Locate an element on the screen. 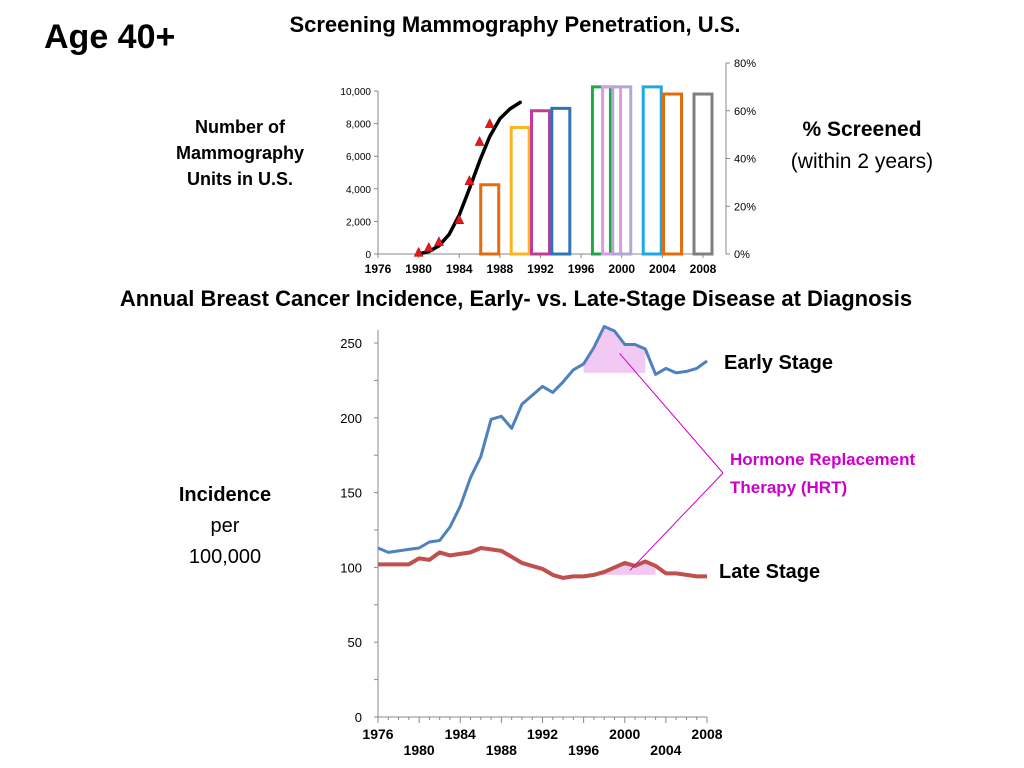 The height and width of the screenshot is (768, 1024). left-axis-tick-label: 6,000 is located at coordinates (358, 157).